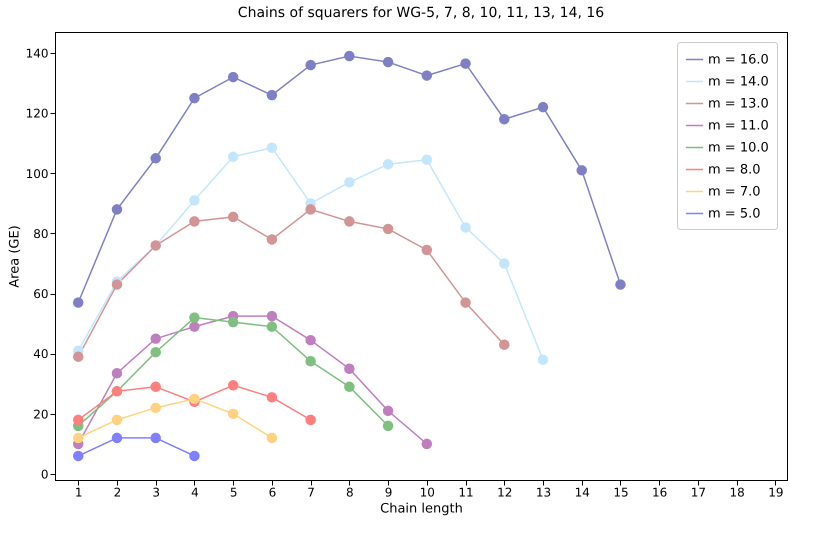  I want to click on x-tick-label: 9, so click(388, 493).